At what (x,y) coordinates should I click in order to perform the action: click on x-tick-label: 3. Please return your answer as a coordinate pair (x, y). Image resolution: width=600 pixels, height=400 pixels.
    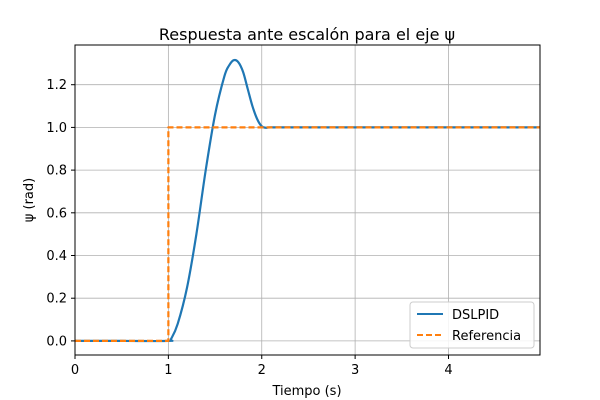
    Looking at the image, I should click on (355, 370).